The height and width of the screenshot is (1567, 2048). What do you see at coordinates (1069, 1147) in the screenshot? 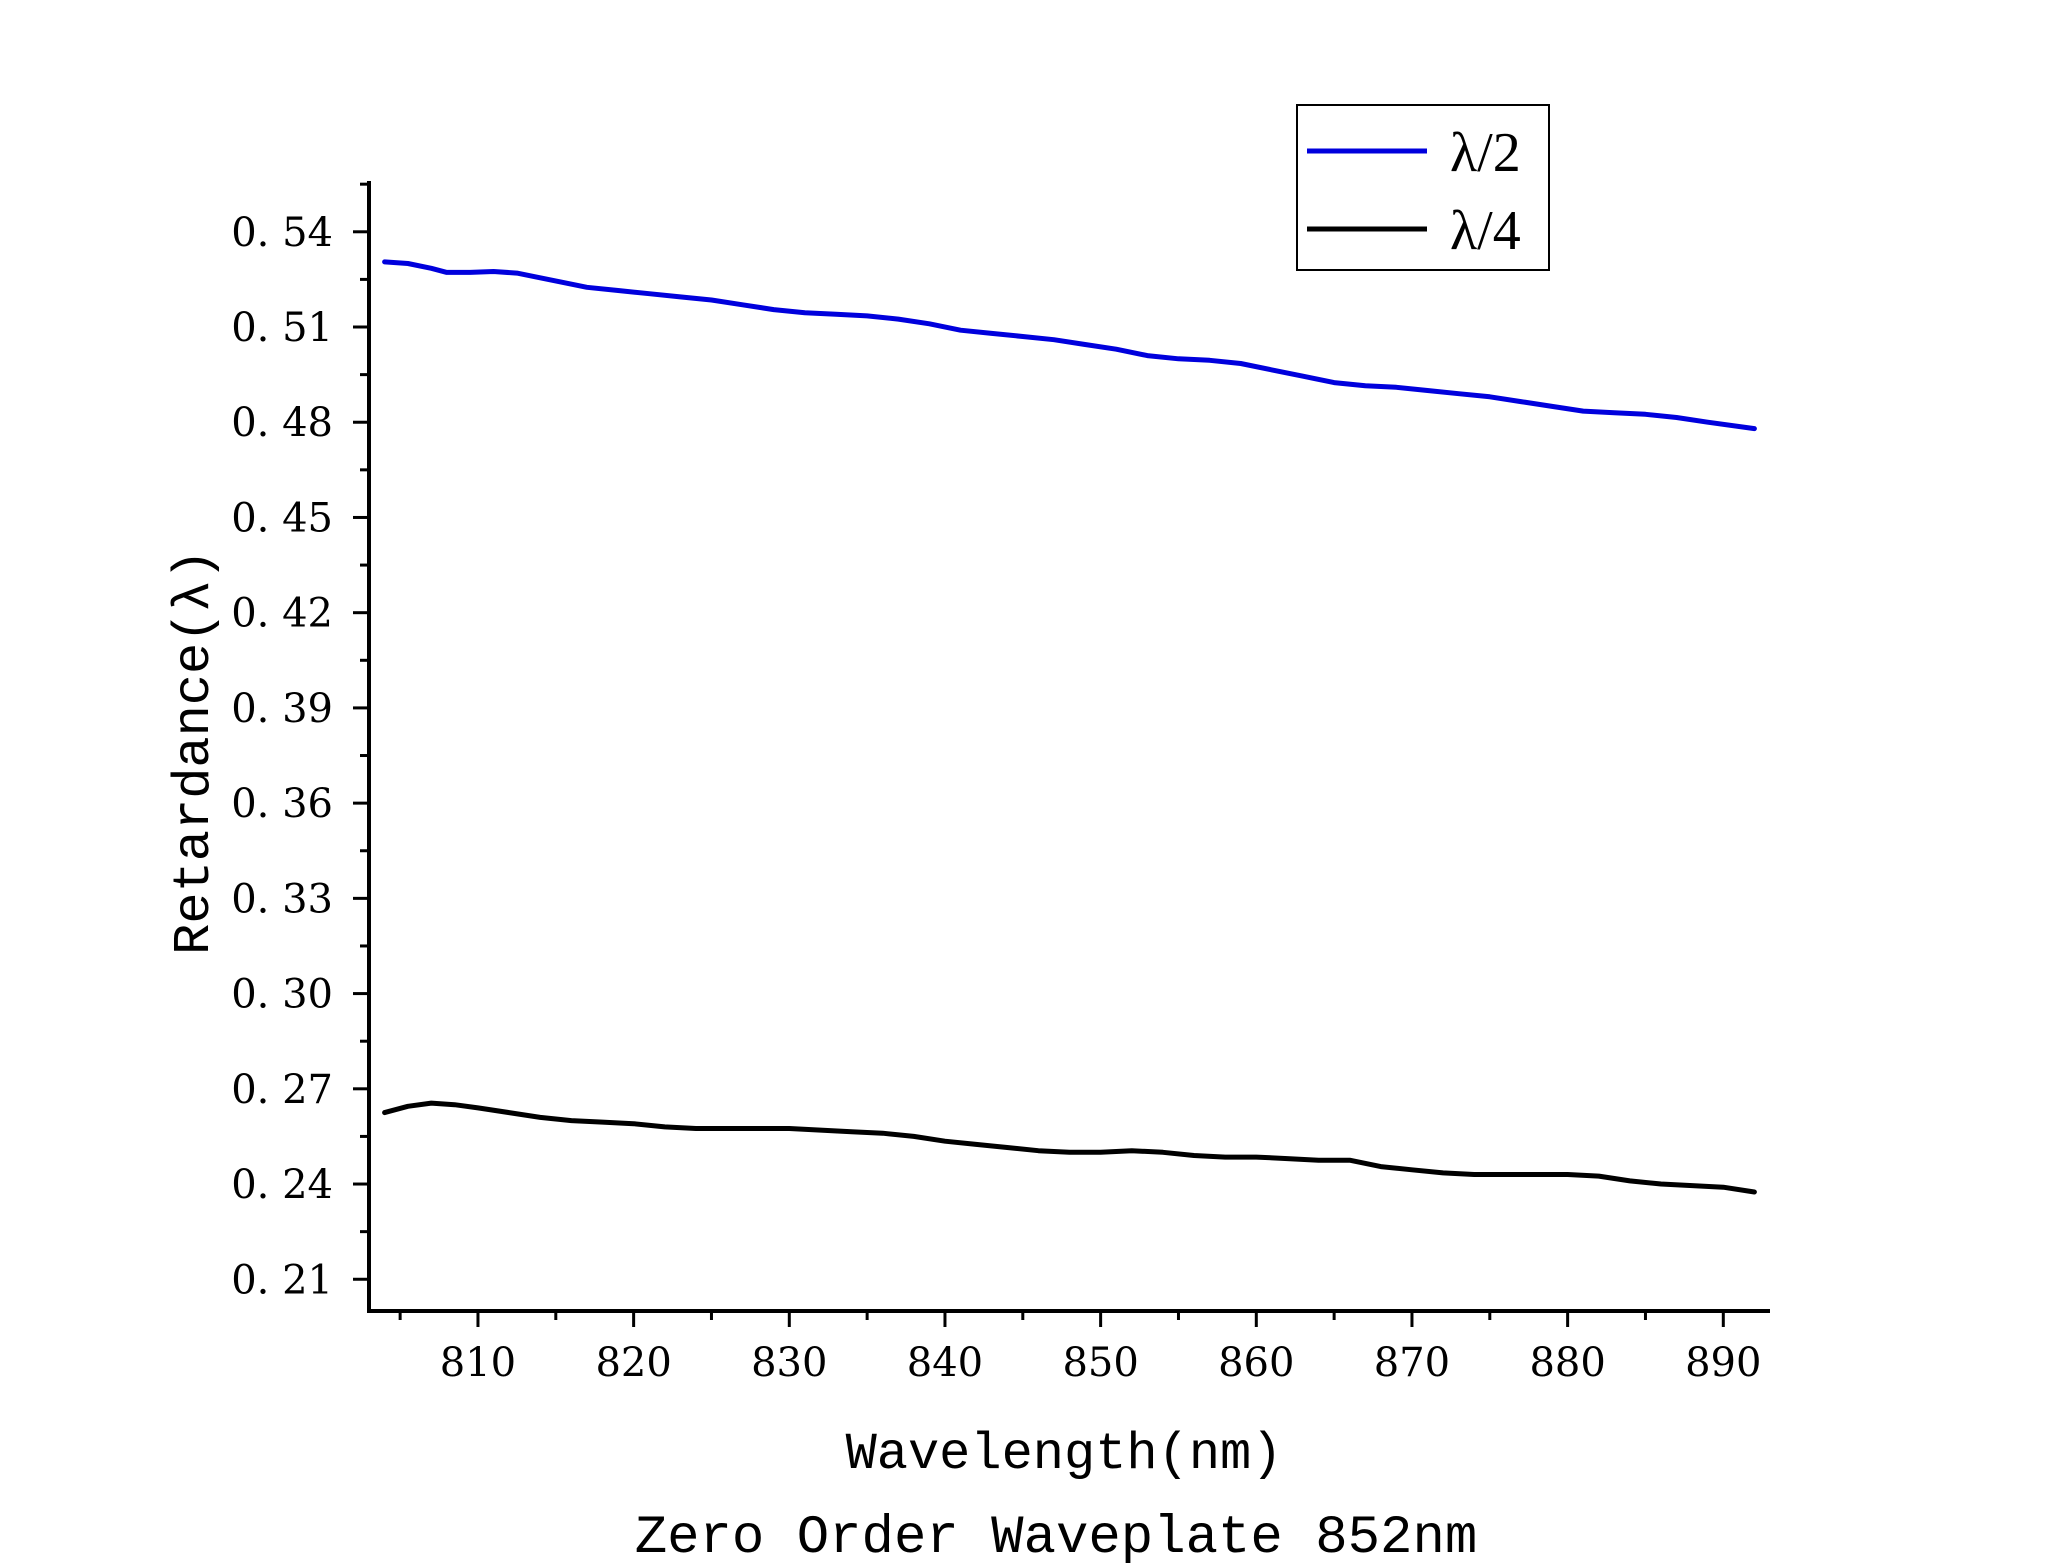
I see `series-line-quarter-wave` at bounding box center [1069, 1147].